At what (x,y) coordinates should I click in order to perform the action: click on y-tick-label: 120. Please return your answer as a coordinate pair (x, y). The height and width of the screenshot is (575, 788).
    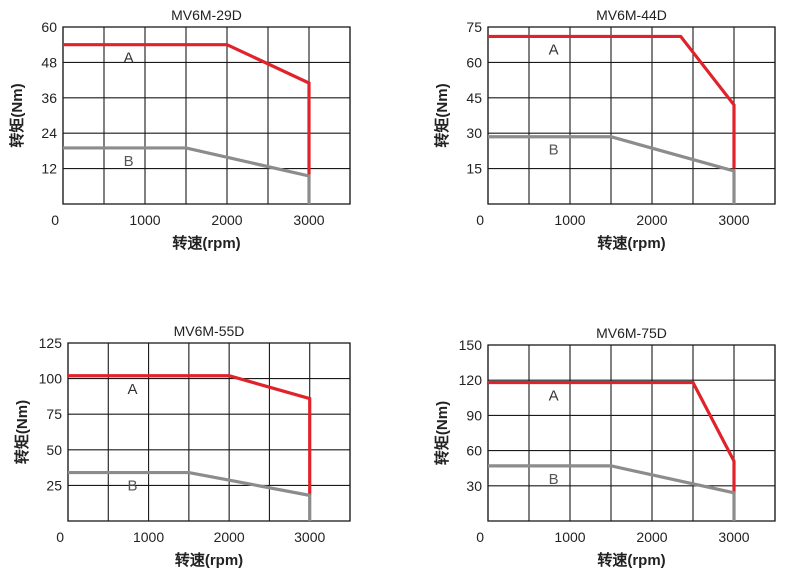
    Looking at the image, I should click on (471, 380).